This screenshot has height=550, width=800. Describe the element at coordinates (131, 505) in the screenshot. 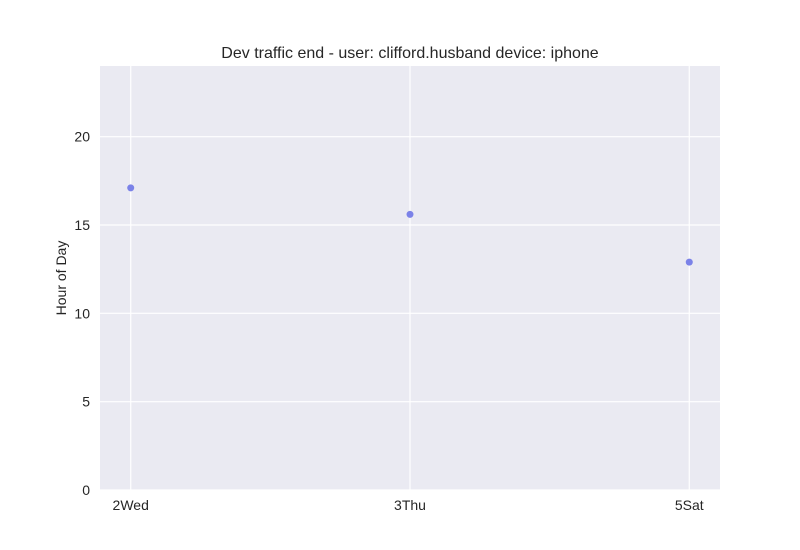

I see `x-tick-label: 2Wed` at that location.